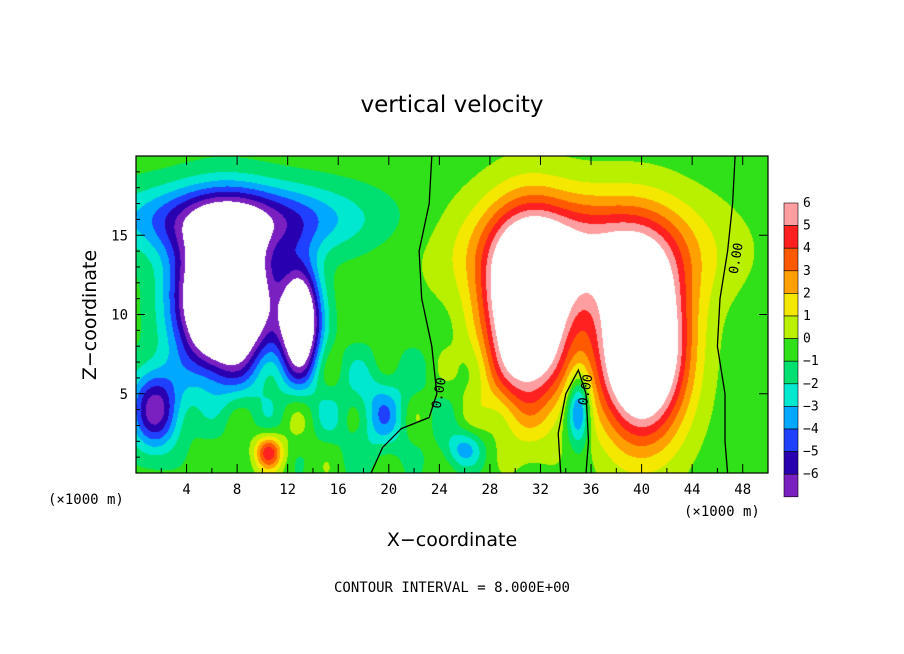  Describe the element at coordinates (722, 512) in the screenshot. I see `x-unit-right: (×1000 m)` at that location.